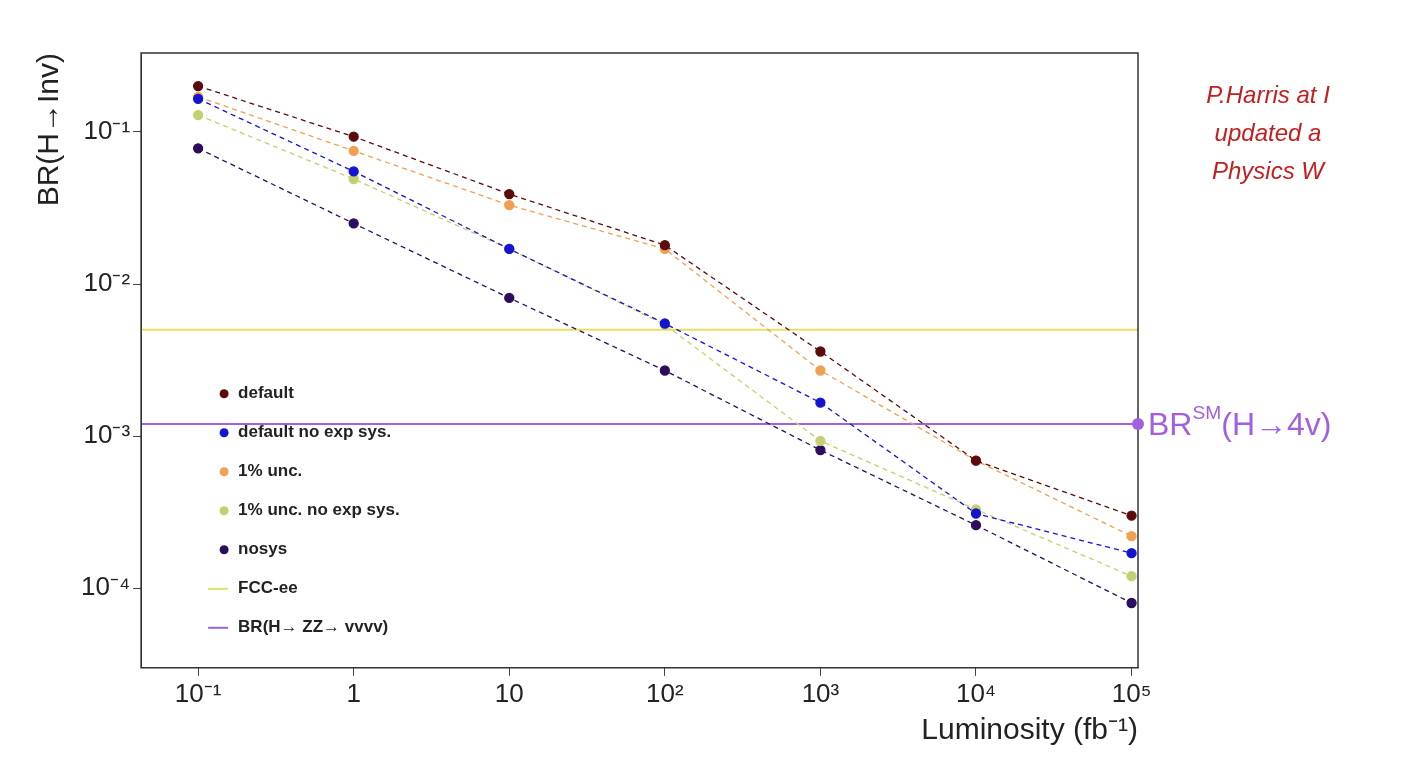 The width and height of the screenshot is (1418, 762). I want to click on x-tick-label: 10², so click(665, 692).